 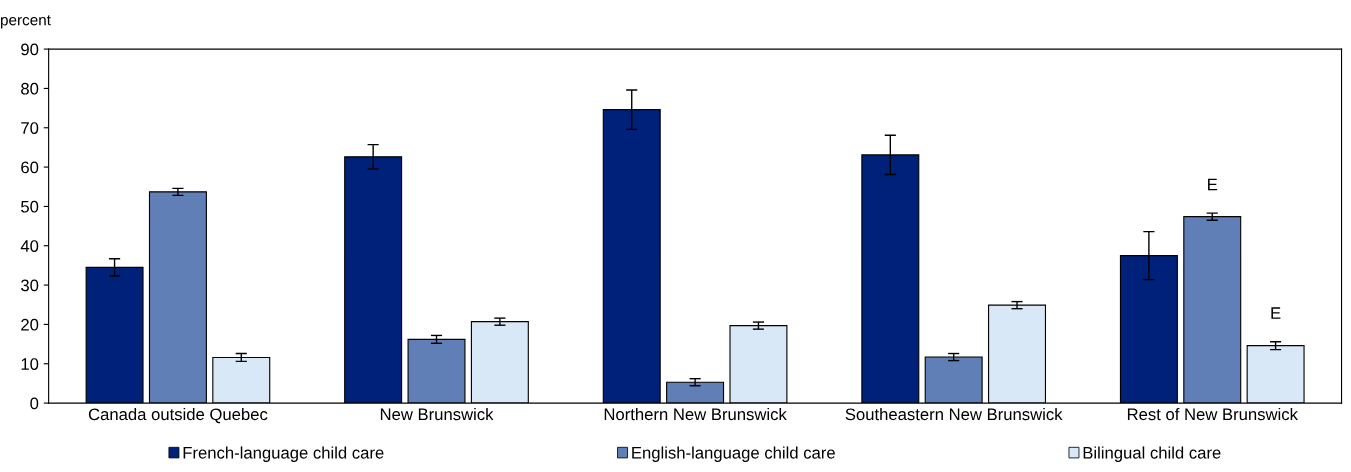 I want to click on x-tick-label: Rest of New Brunswick, so click(x=1212, y=414).